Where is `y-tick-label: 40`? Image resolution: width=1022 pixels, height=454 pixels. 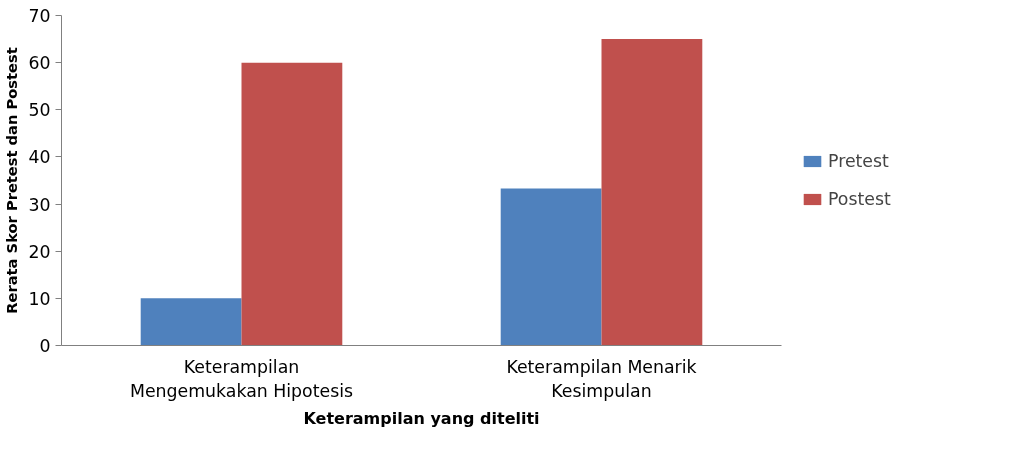
y-tick-label: 40 is located at coordinates (39, 157).